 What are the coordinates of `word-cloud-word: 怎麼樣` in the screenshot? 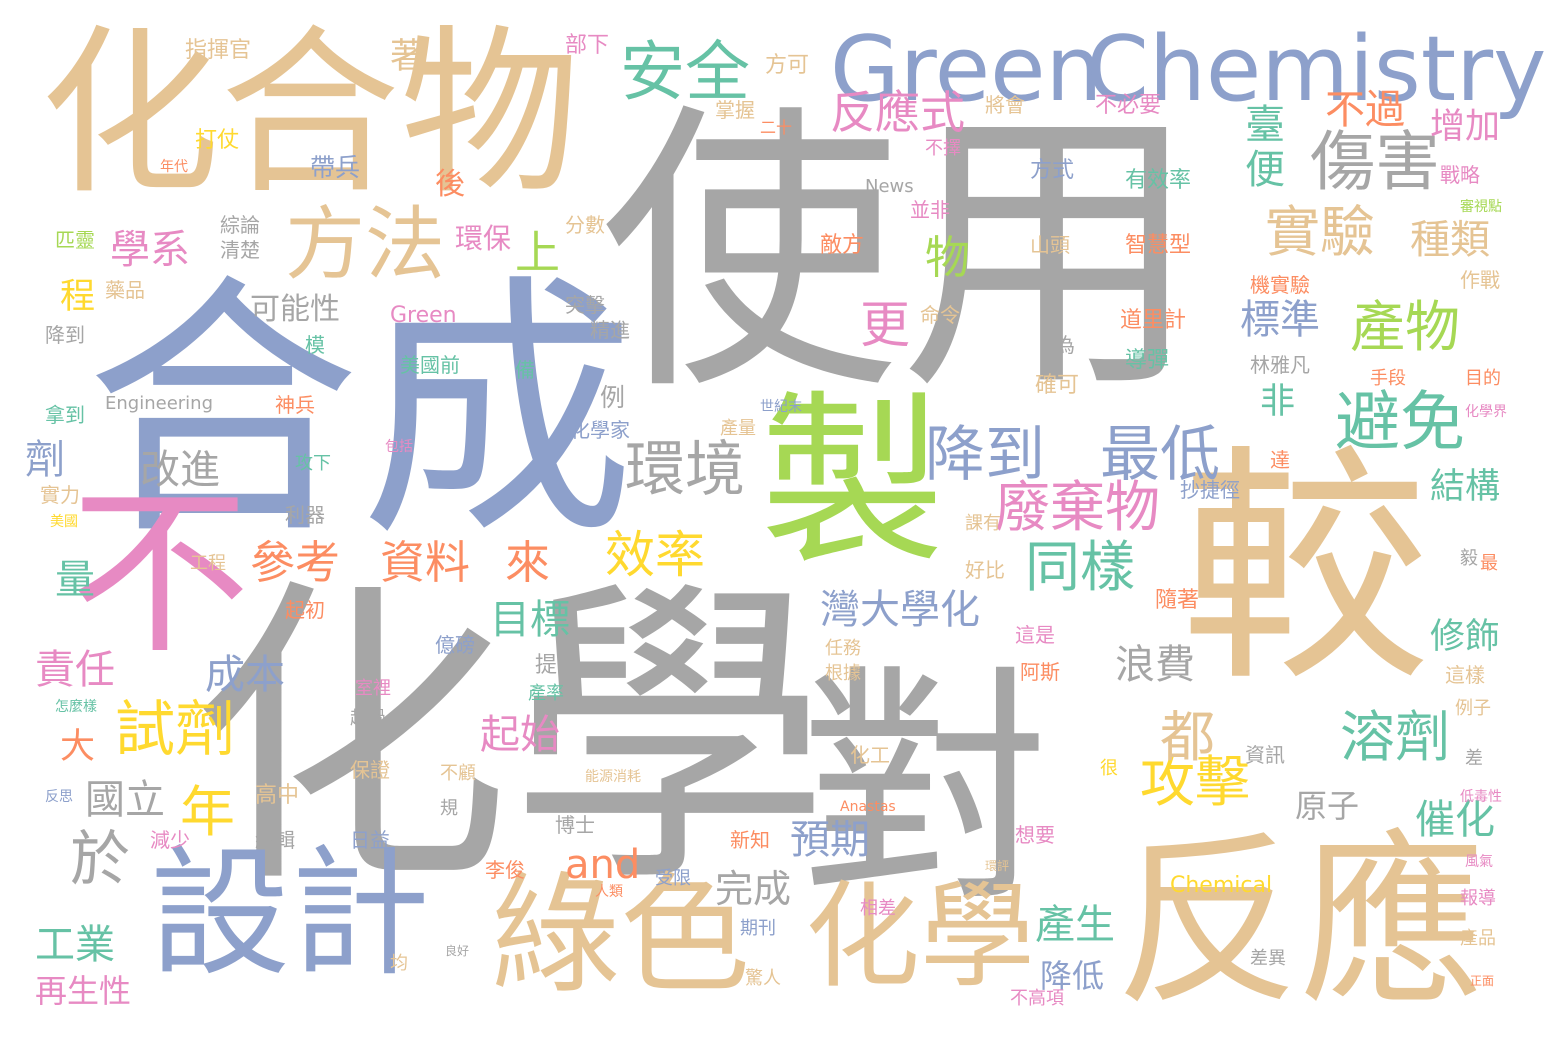 It's located at (76, 707).